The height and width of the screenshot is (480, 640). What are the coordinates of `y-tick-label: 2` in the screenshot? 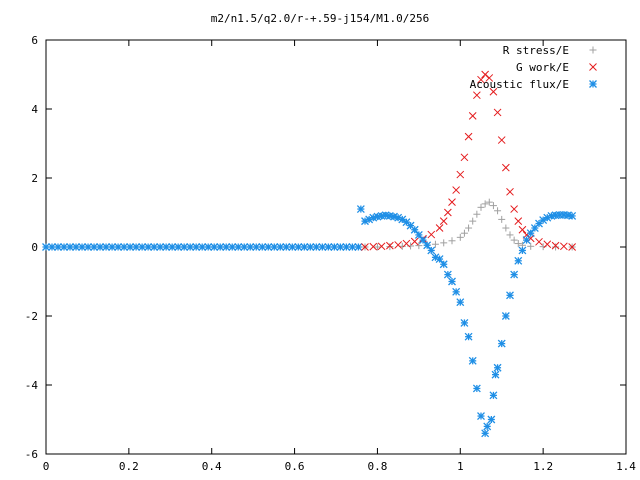 It's located at (34, 178).